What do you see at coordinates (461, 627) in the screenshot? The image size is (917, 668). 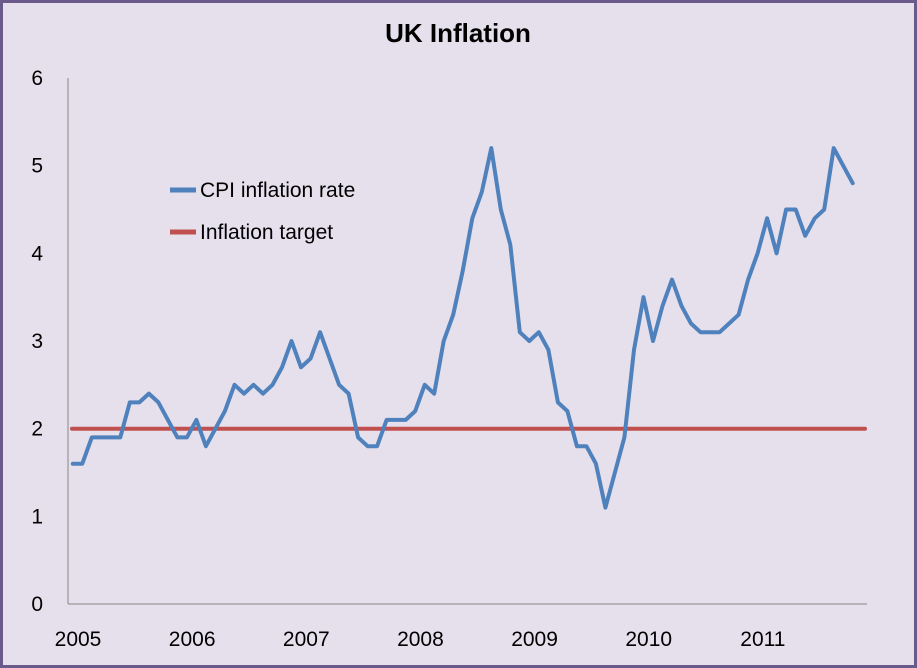 I see `x-axis: 2005 2006 2007 2008 2009 2010 2011` at bounding box center [461, 627].